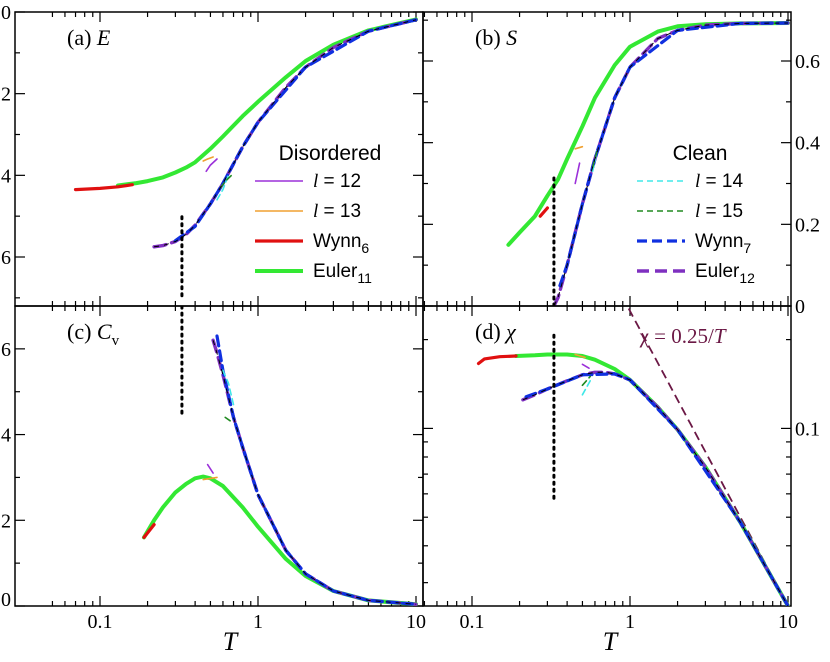 Image resolution: width=830 pixels, height=662 pixels. I want to click on series-l14-c, so click(228, 387).